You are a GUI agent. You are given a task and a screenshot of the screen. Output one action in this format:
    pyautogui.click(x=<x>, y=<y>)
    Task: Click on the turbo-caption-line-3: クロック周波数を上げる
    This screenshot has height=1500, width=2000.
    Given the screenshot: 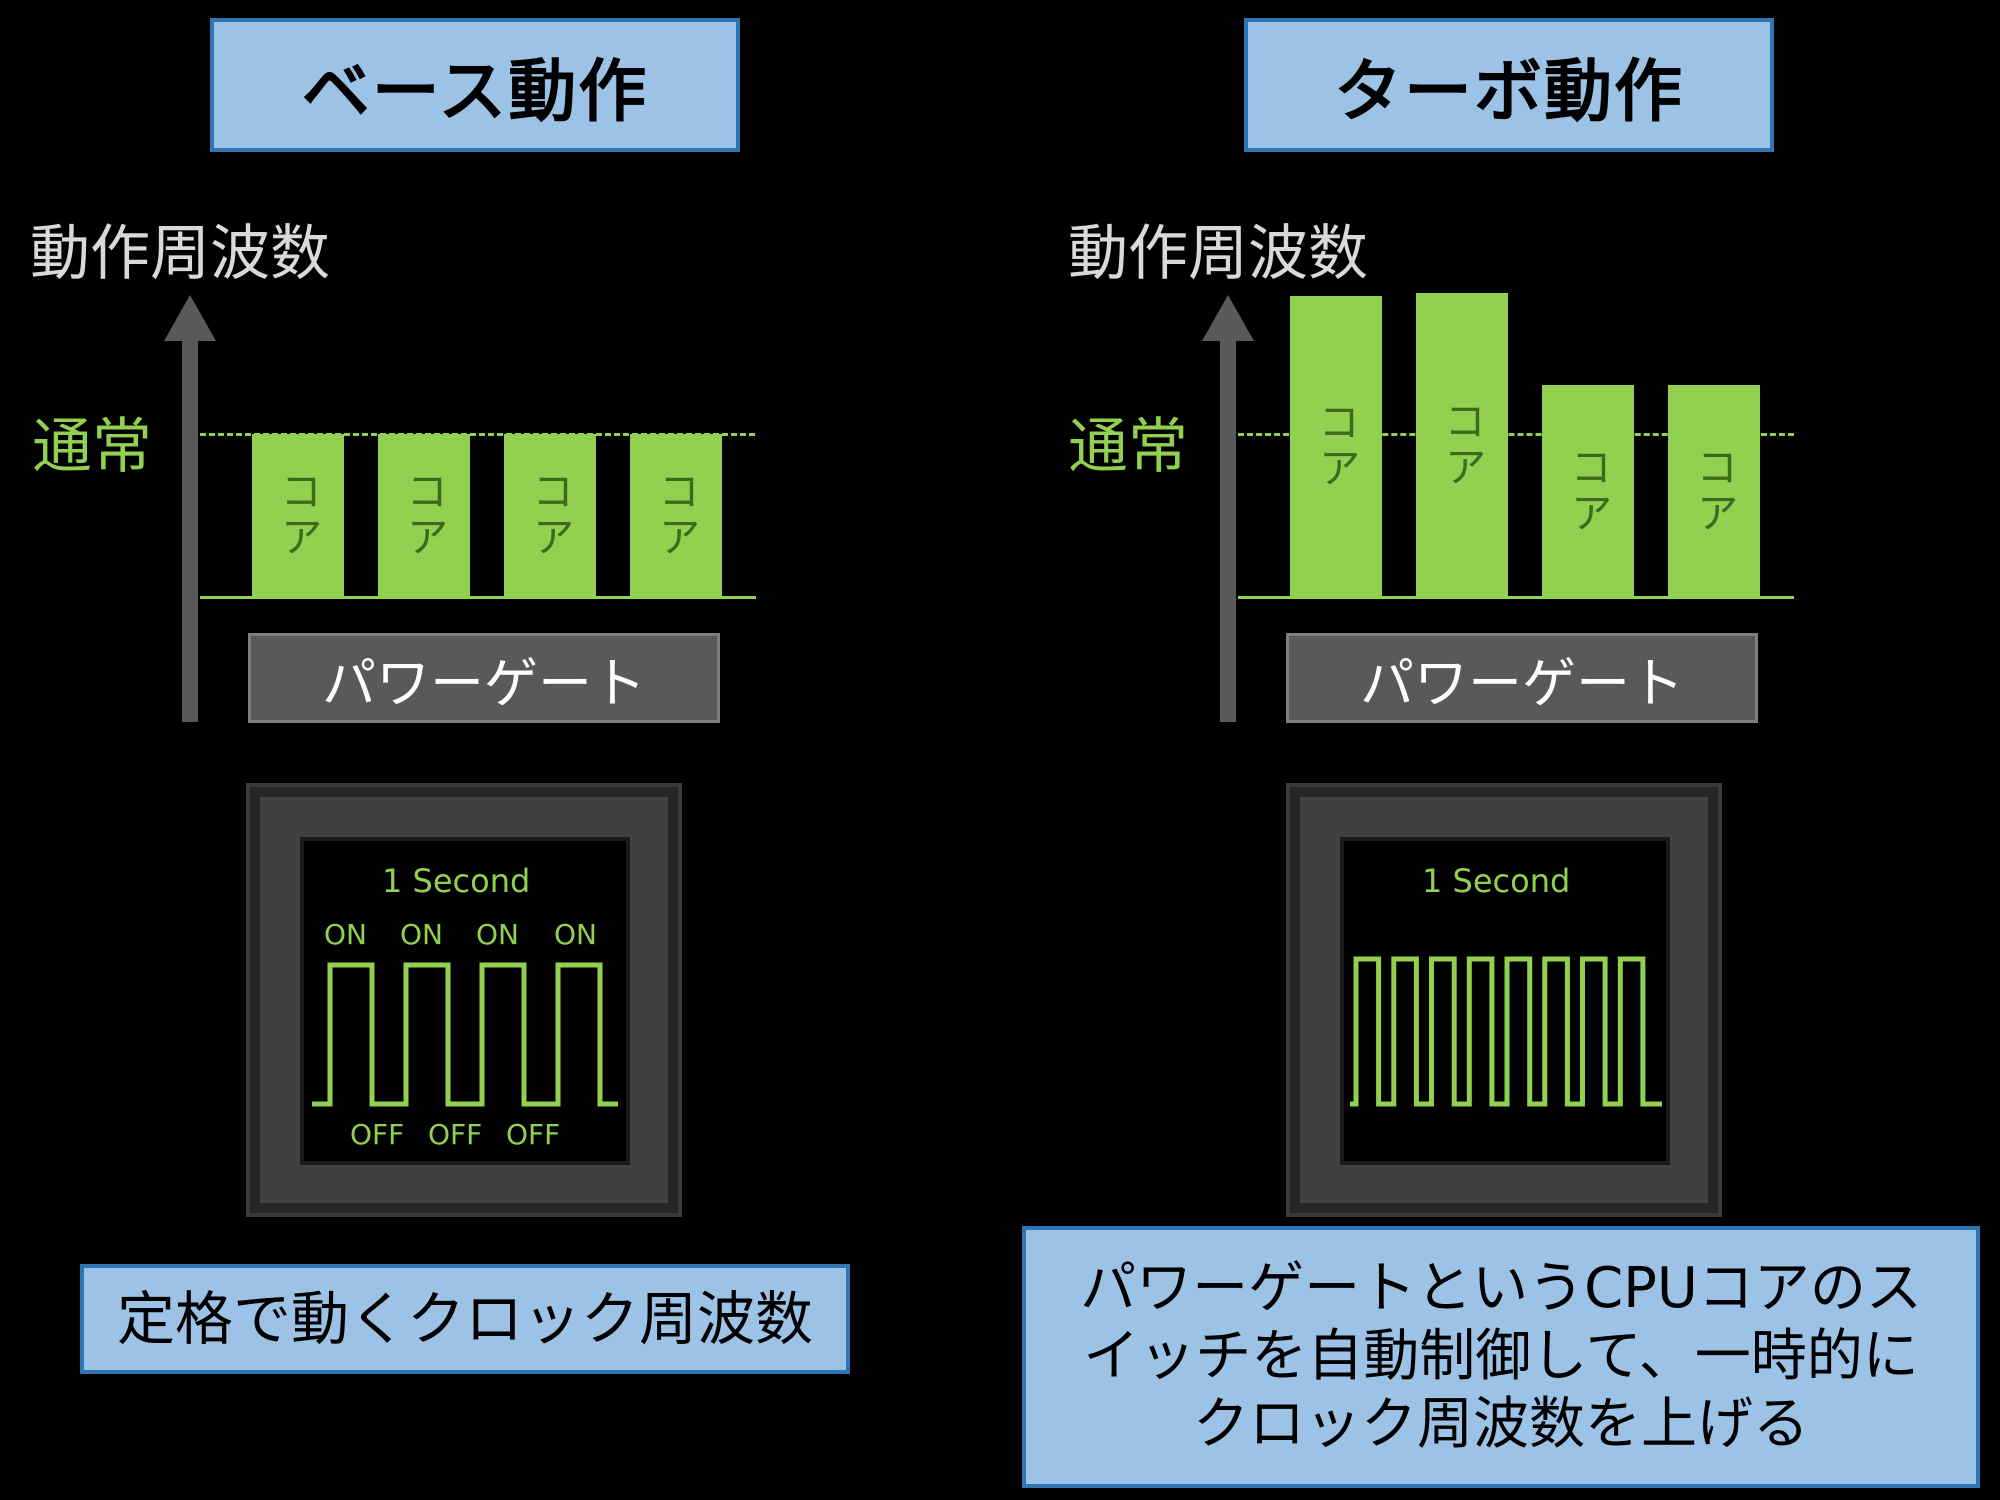 What is the action you would take?
    pyautogui.click(x=1500, y=1424)
    